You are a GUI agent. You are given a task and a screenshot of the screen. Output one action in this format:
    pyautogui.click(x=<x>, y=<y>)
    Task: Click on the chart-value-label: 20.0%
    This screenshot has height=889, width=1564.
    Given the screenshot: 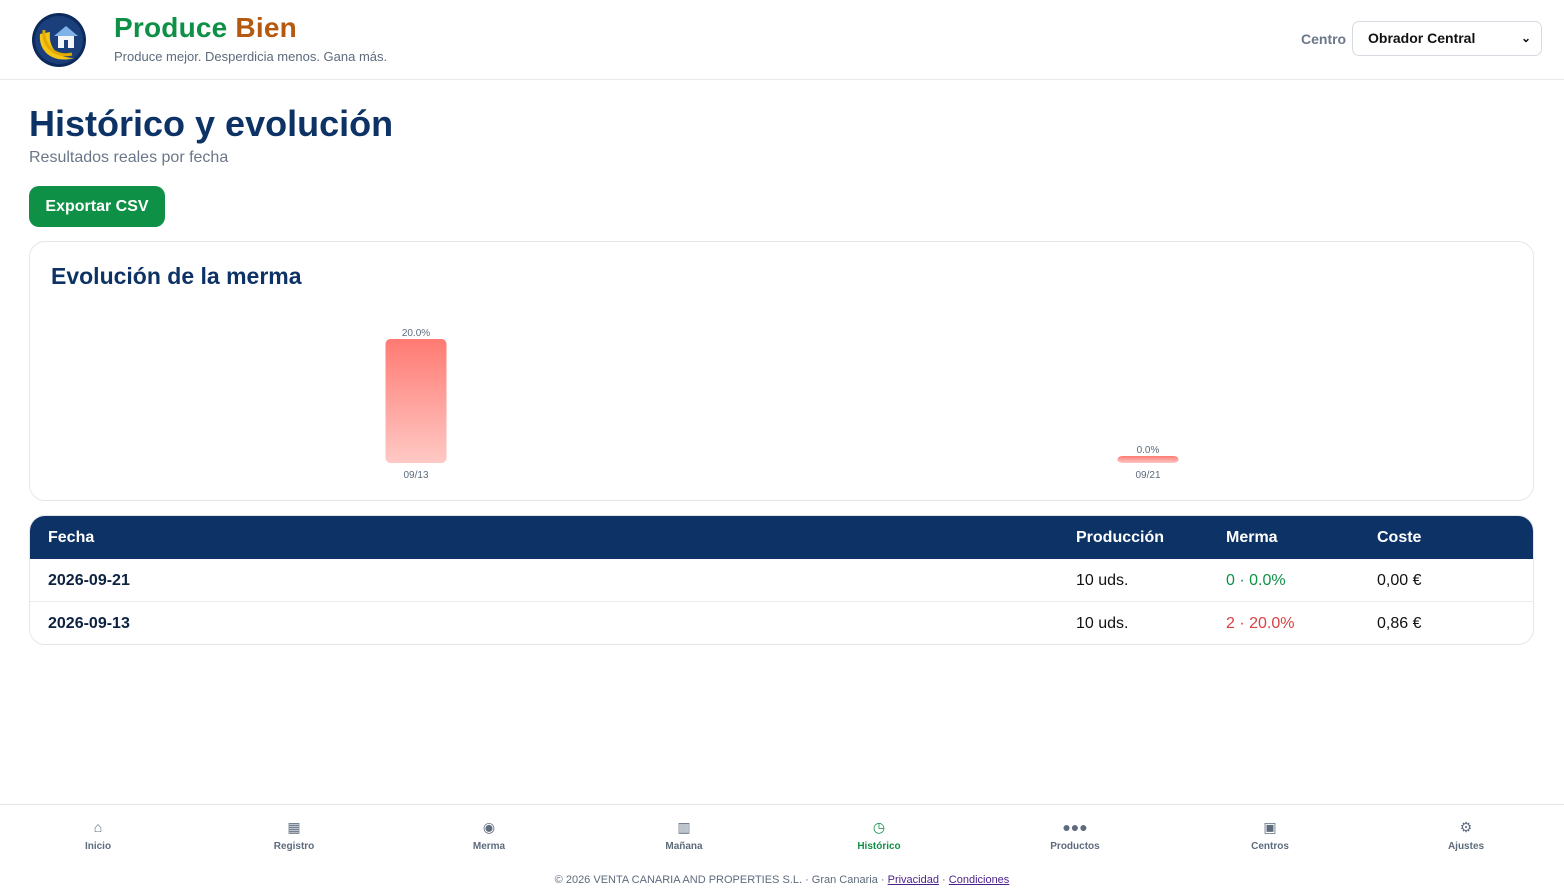 What is the action you would take?
    pyautogui.click(x=416, y=333)
    